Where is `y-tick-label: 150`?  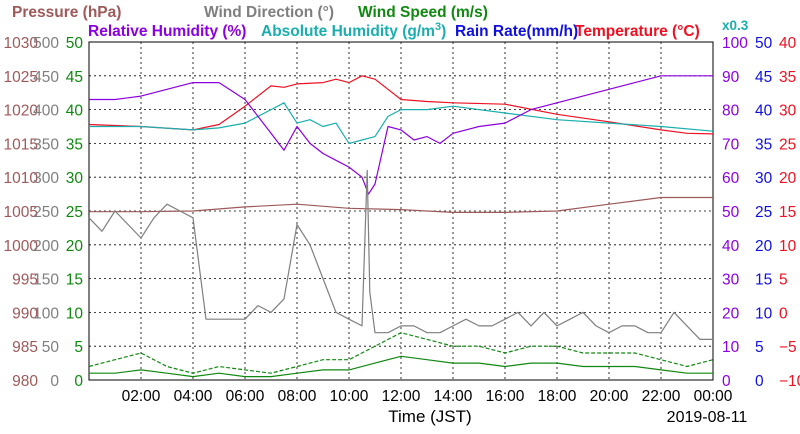 y-tick-label: 150 is located at coordinates (46, 280).